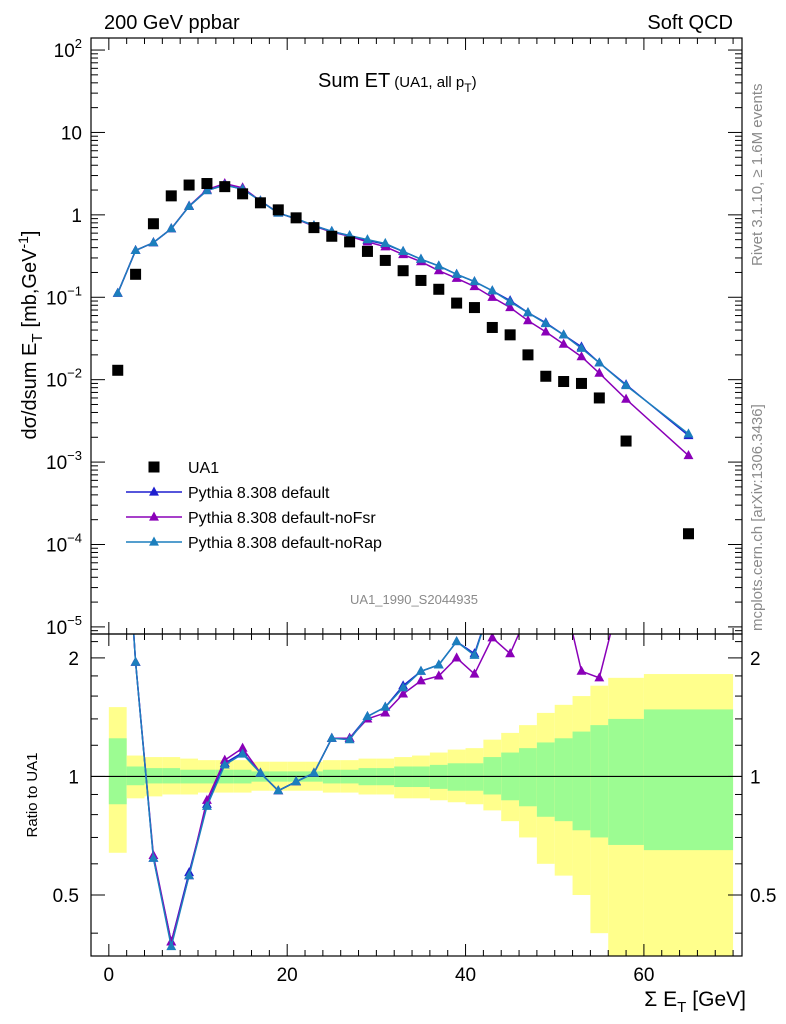 The width and height of the screenshot is (786, 1024). I want to click on y-tick-label: 10⁻⁵, so click(64, 626).